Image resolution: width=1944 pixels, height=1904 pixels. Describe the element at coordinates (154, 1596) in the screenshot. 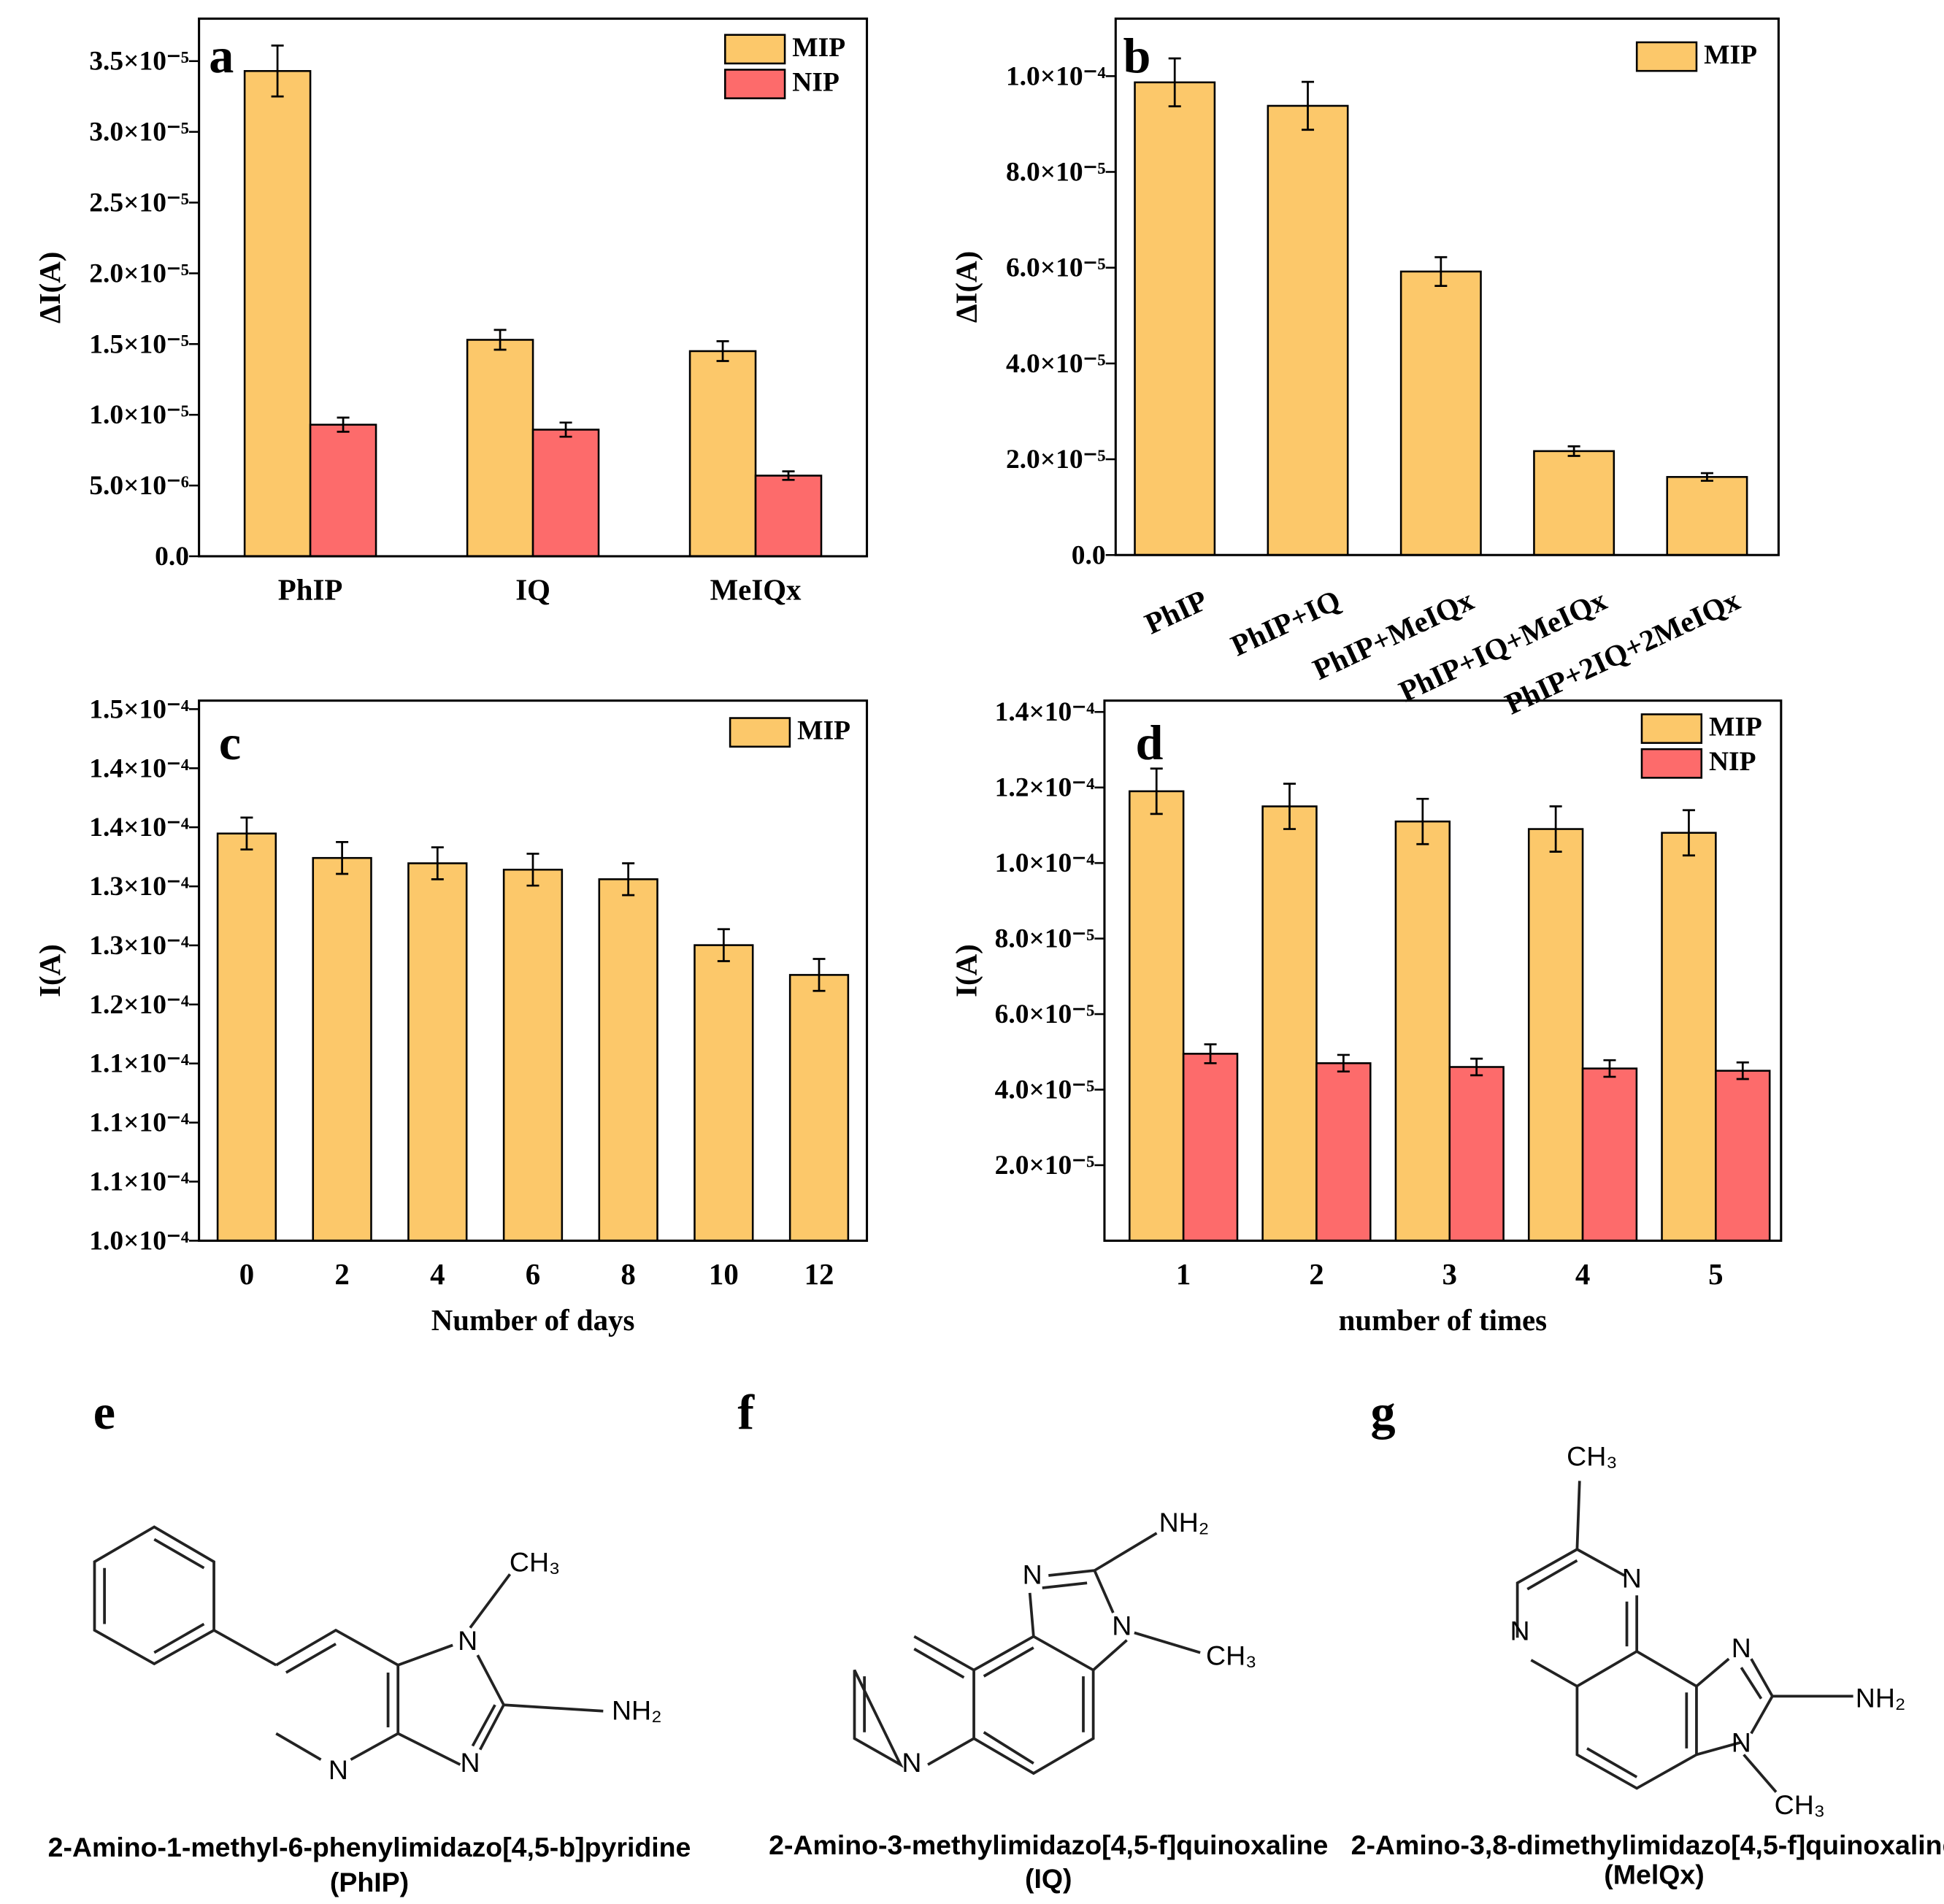

I see `ring` at that location.